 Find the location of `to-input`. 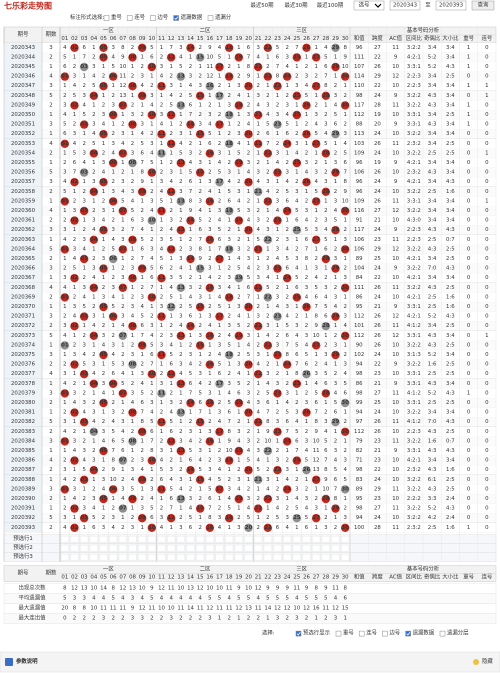

to-input is located at coordinates (451, 5).